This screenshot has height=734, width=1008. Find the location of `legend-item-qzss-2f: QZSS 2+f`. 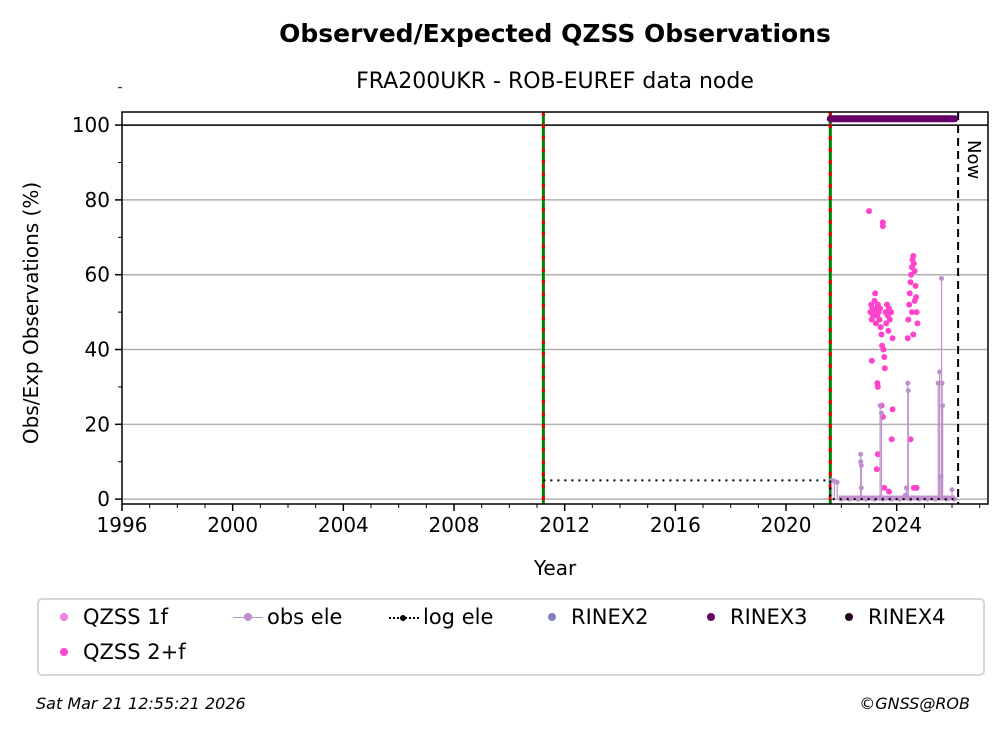

legend-item-qzss-2f: QZSS 2+f is located at coordinates (116, 652).